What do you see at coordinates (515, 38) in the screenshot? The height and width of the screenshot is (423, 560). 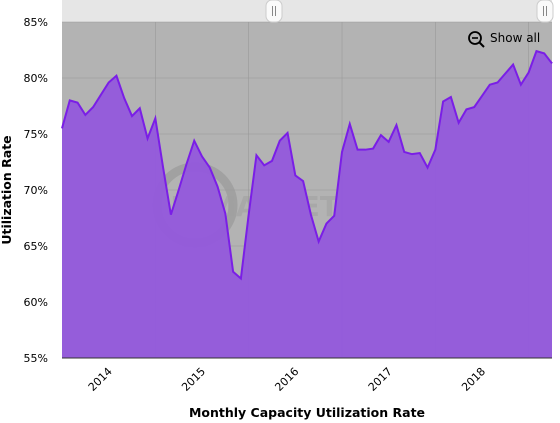 I see `show-all-label: Show all` at bounding box center [515, 38].